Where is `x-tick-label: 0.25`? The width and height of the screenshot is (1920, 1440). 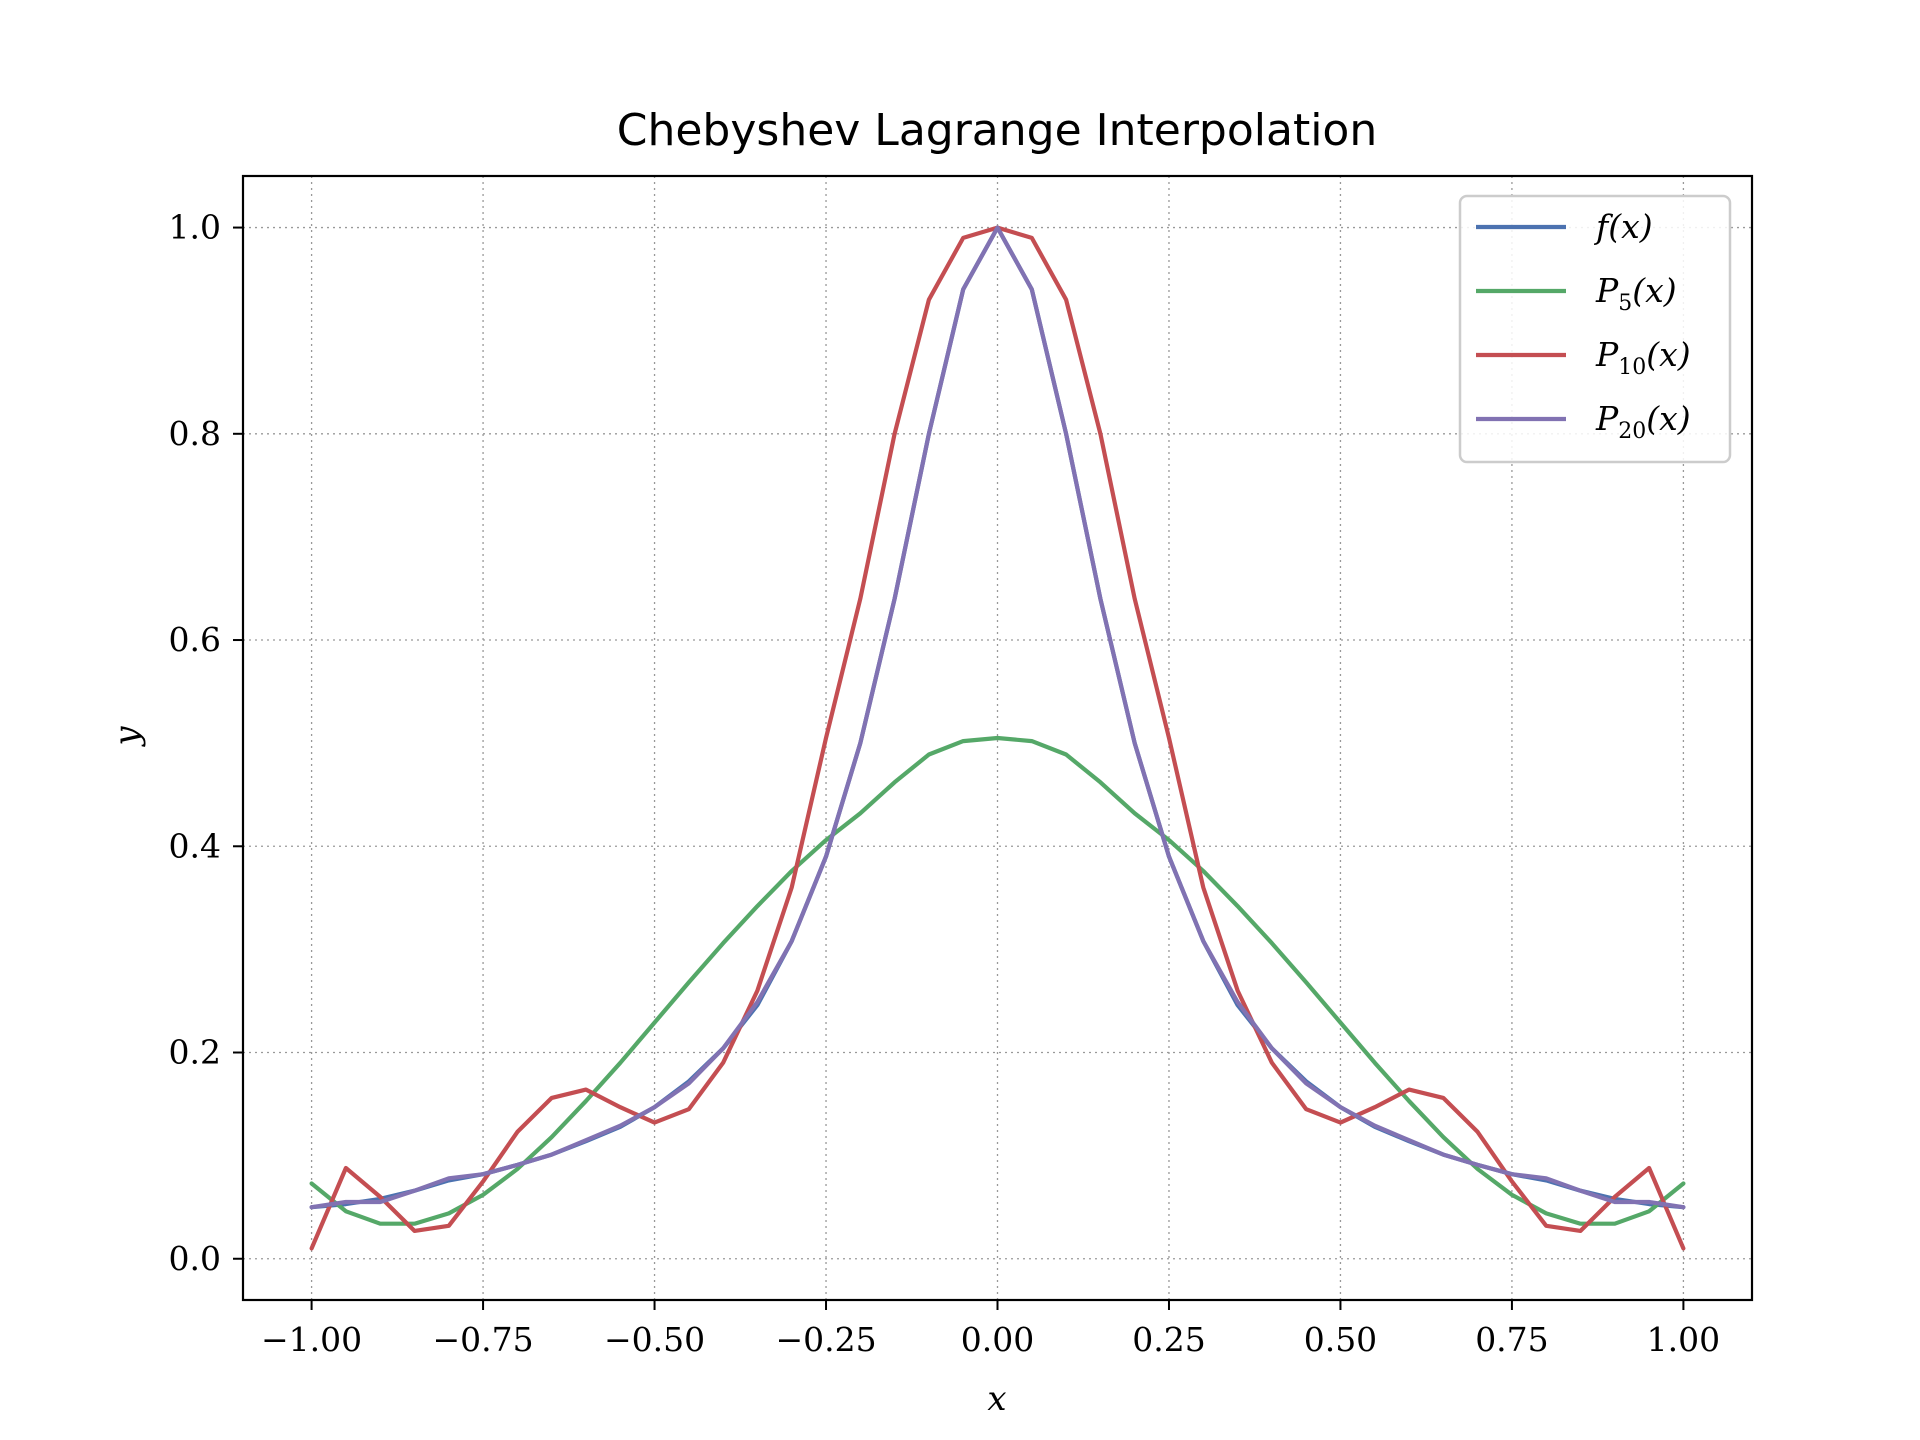
x-tick-label: 0.25 is located at coordinates (1168, 1339).